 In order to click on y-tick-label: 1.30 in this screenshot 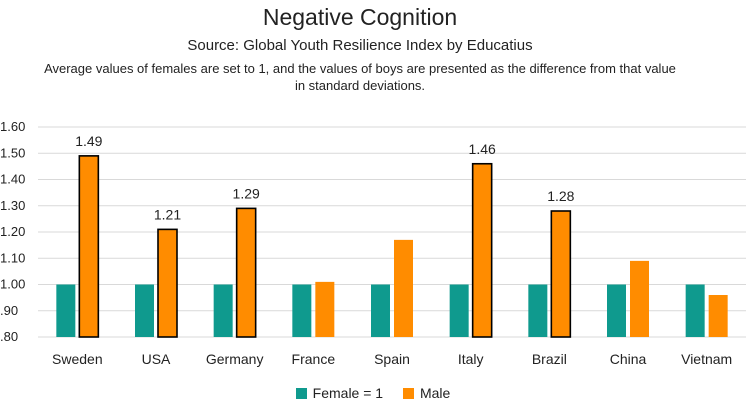, I will do `click(12, 205)`.